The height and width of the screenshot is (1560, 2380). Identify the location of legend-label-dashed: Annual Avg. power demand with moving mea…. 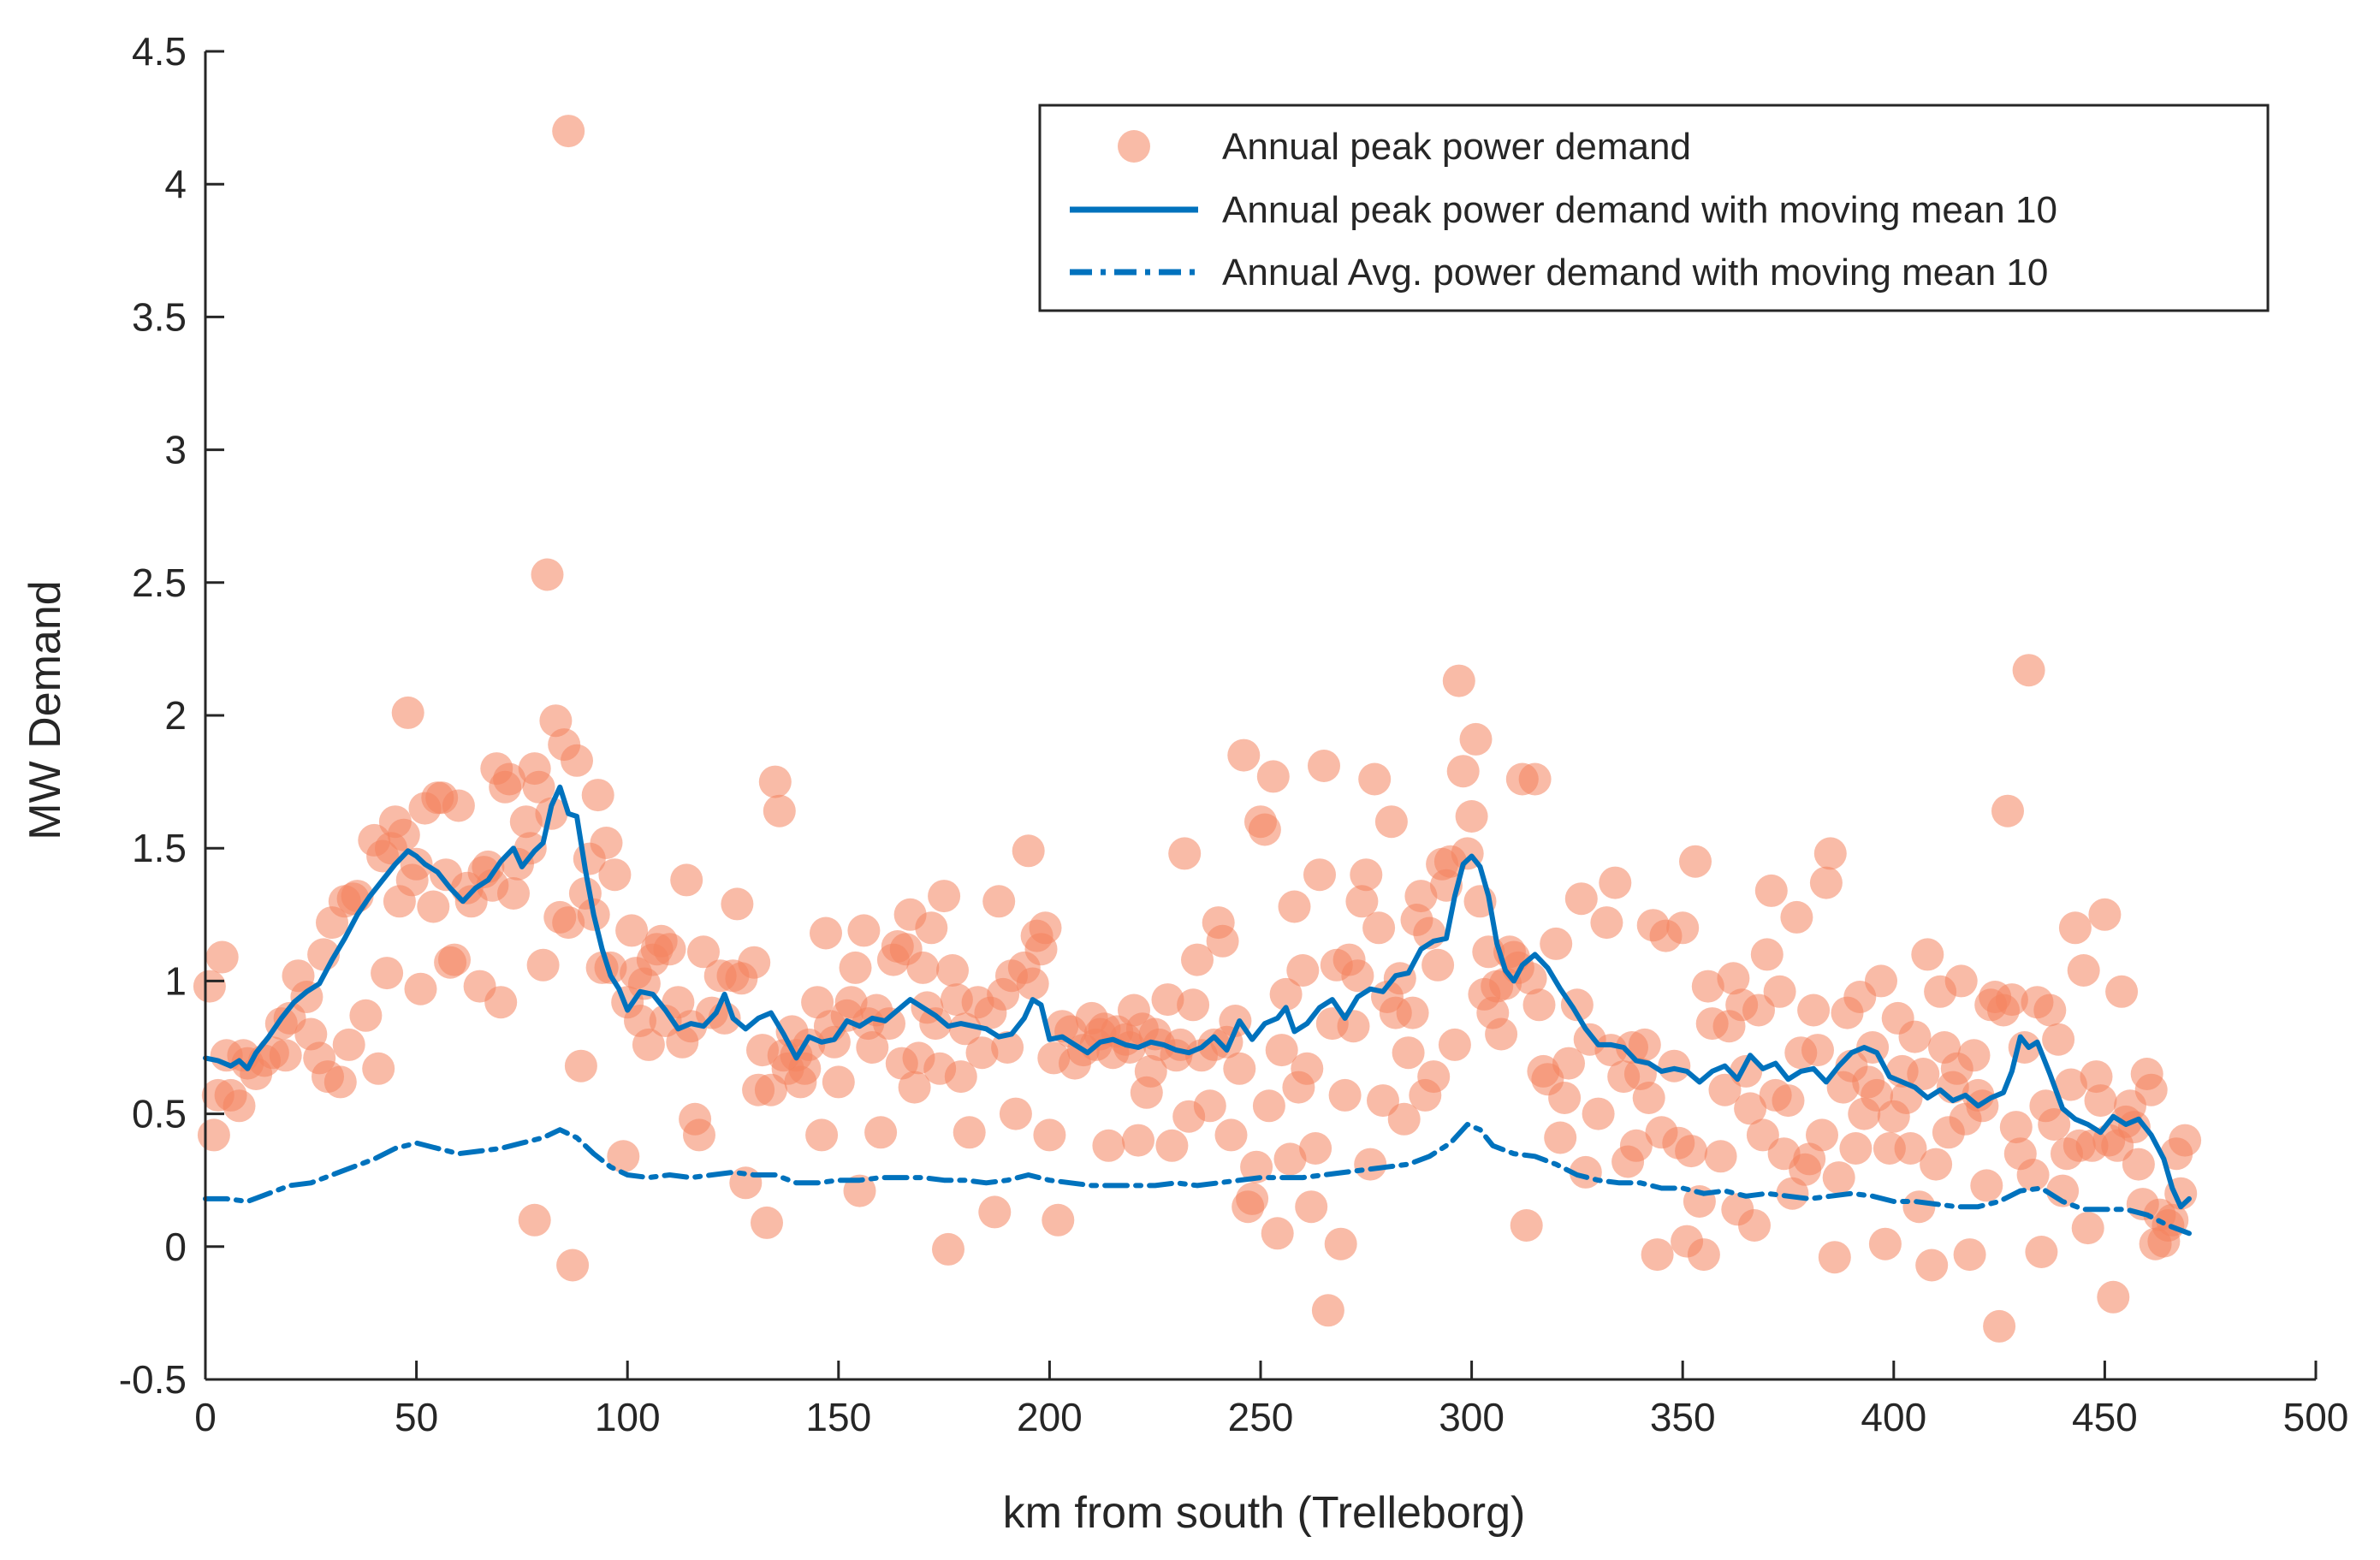
(1635, 273).